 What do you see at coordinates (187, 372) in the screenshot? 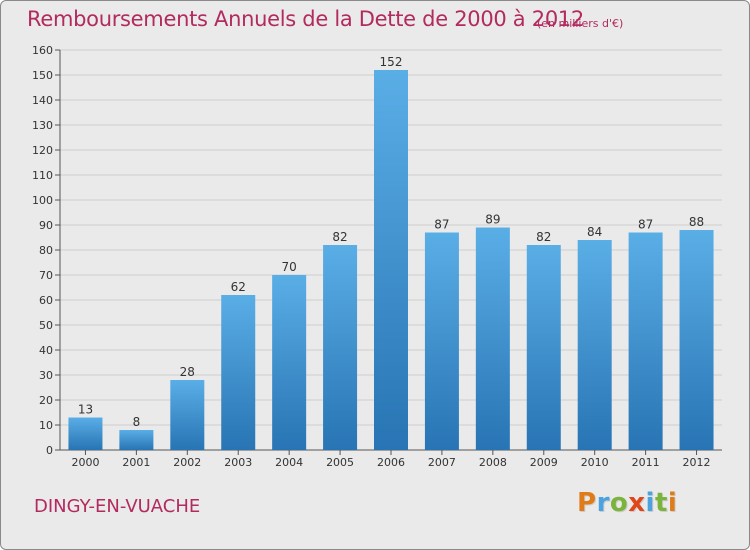
I see `data-label: 28` at bounding box center [187, 372].